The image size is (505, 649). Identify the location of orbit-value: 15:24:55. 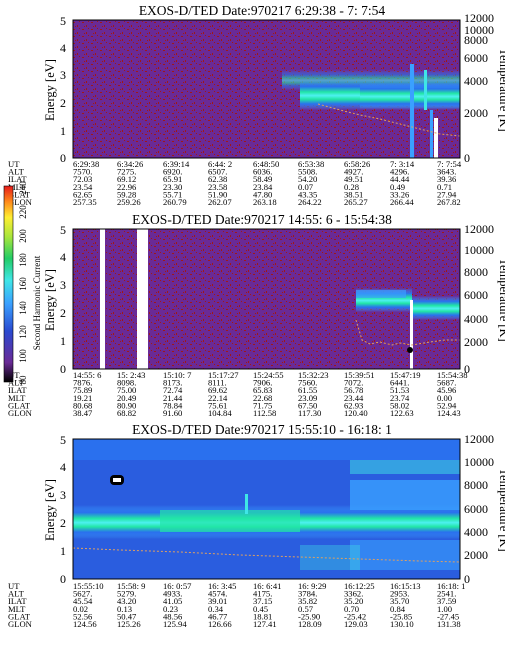
(268, 375).